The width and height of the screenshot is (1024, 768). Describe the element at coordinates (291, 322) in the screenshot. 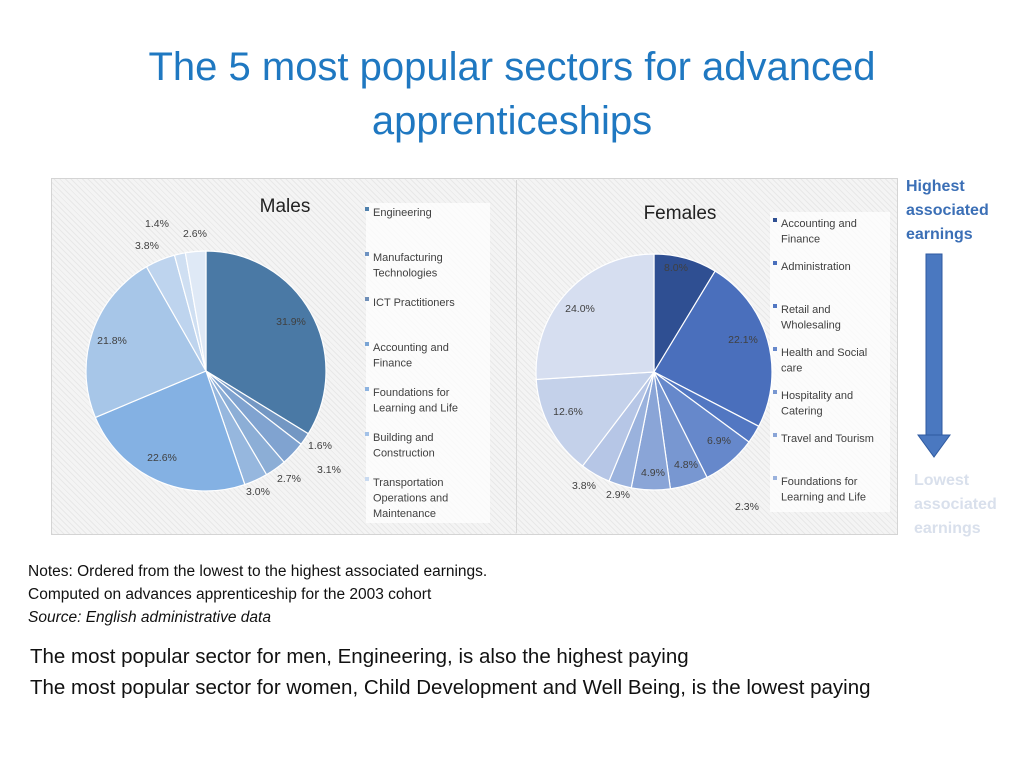

I see `pie-0-data-label-0: 31.9%` at that location.